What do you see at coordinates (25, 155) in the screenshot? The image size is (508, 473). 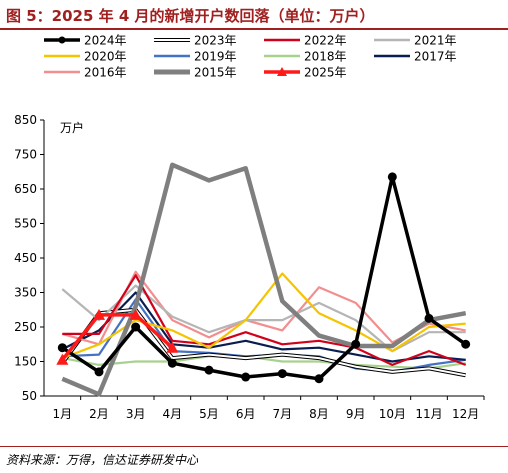 I see `y-tick-label-750: 750` at bounding box center [25, 155].